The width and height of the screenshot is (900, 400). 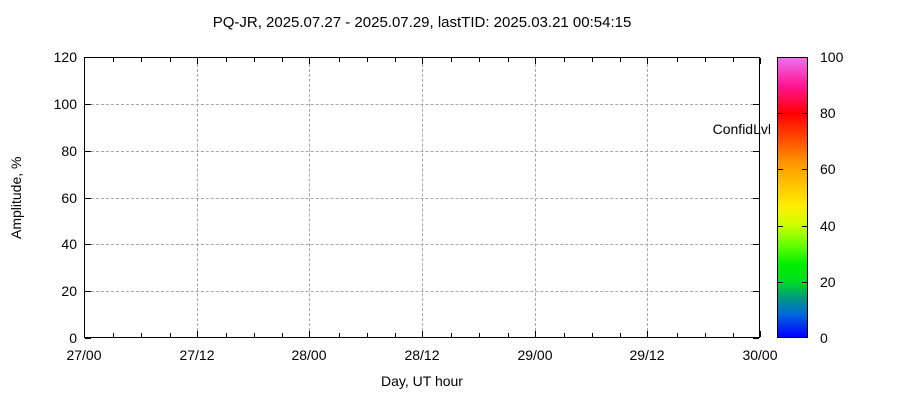 What do you see at coordinates (760, 355) in the screenshot?
I see `x-tick-label: 30/00` at bounding box center [760, 355].